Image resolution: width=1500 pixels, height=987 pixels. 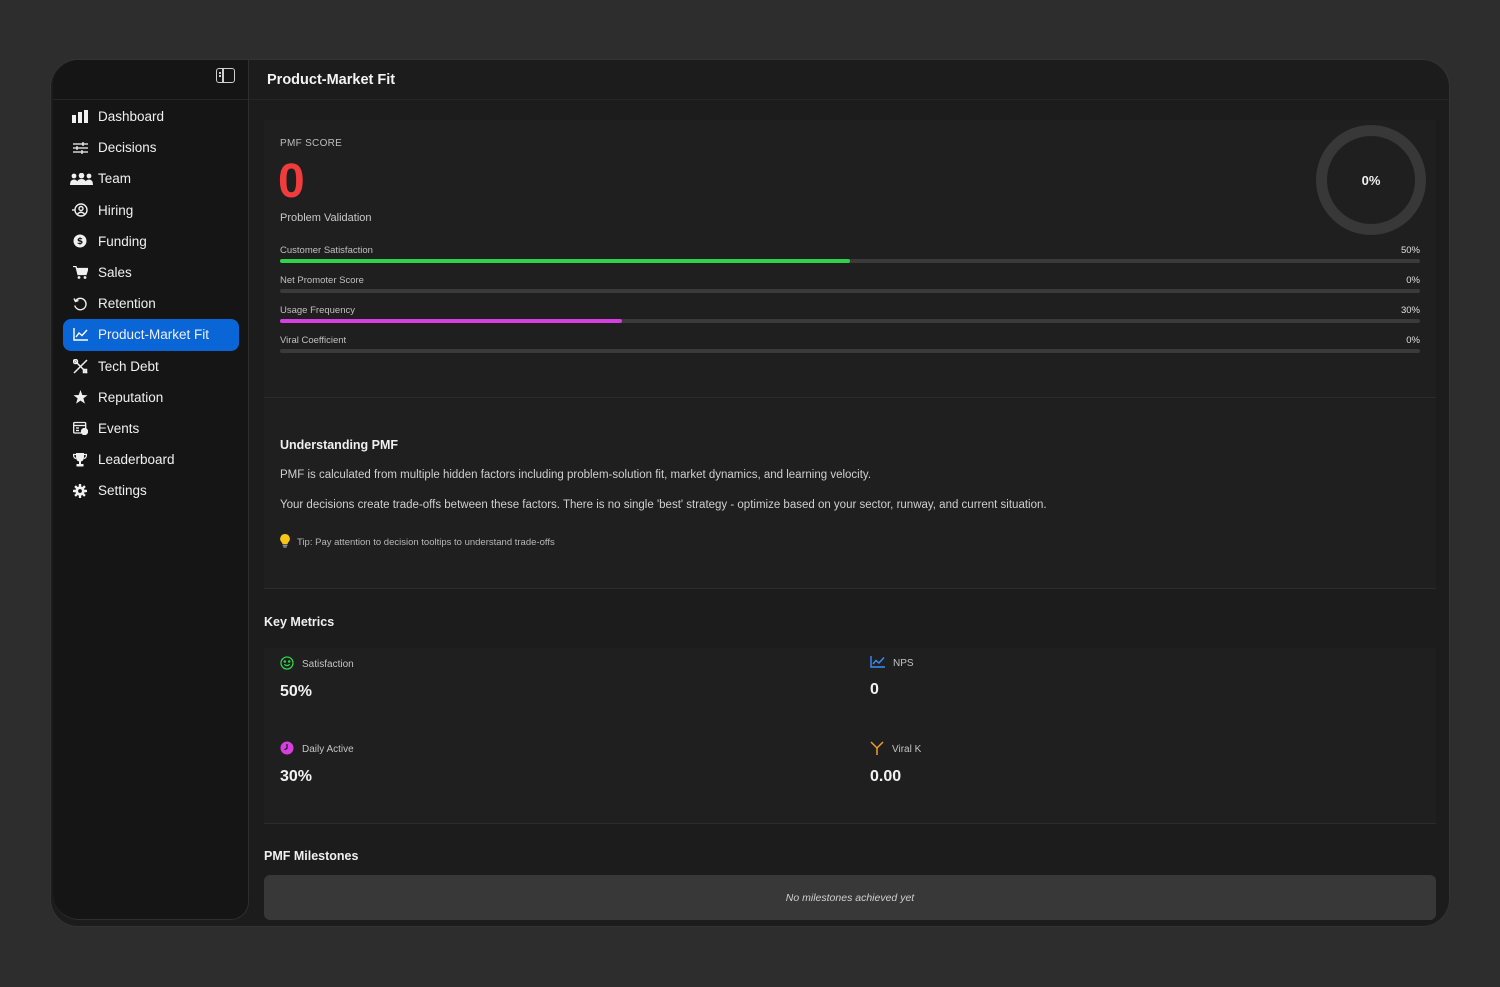 What do you see at coordinates (287, 664) in the screenshot?
I see `smile-icon` at bounding box center [287, 664].